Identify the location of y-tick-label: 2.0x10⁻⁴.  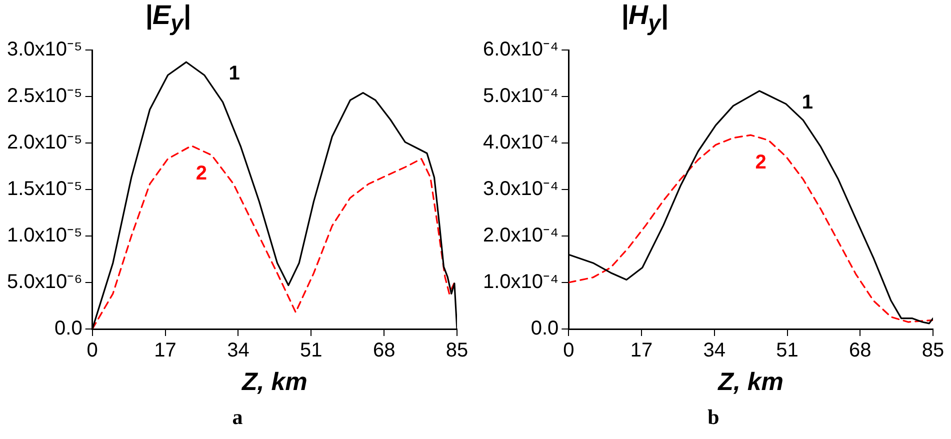
(520, 235).